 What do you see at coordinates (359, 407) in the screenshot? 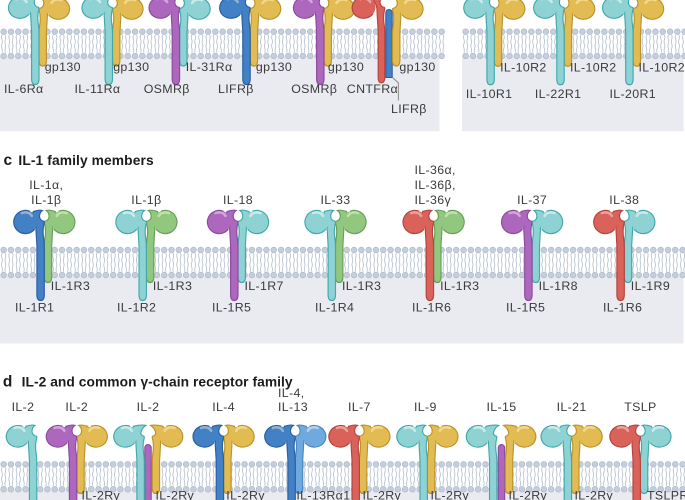
I see `svg-text: IL-7` at bounding box center [359, 407].